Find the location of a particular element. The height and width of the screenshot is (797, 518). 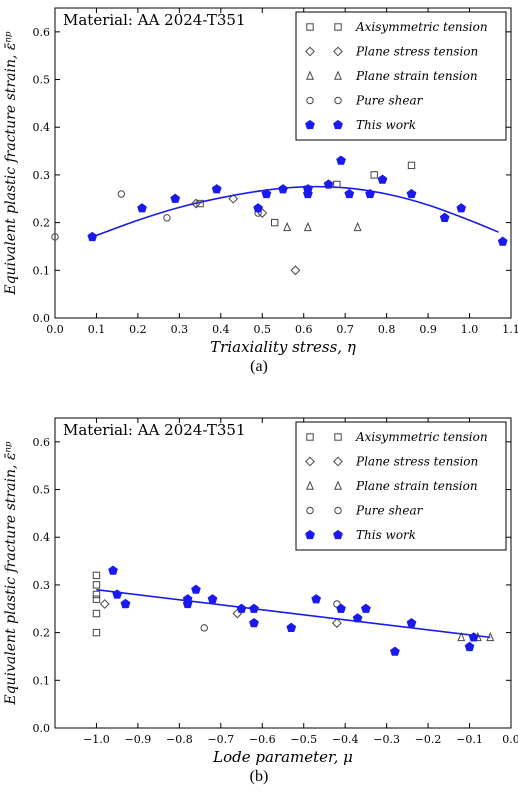

x-tick-label: 0.4 is located at coordinates (221, 329).